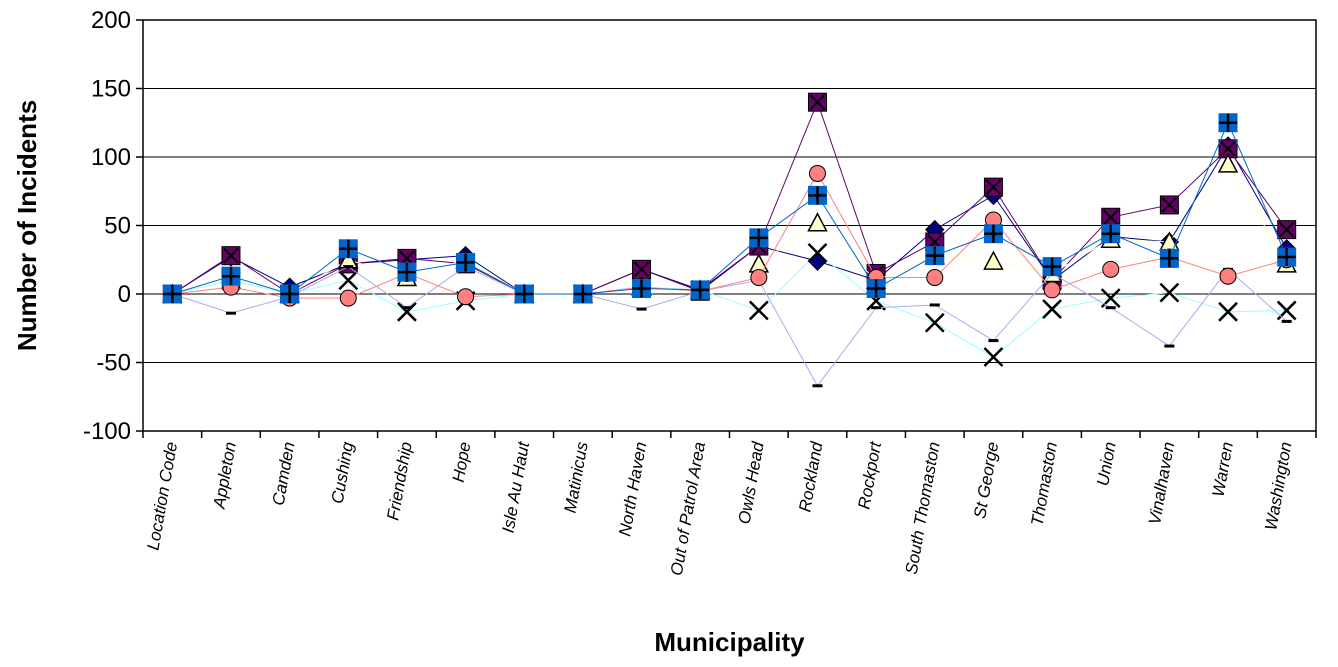 The height and width of the screenshot is (667, 1338). What do you see at coordinates (284, 473) in the screenshot?
I see `x-tick-label: Camden` at bounding box center [284, 473].